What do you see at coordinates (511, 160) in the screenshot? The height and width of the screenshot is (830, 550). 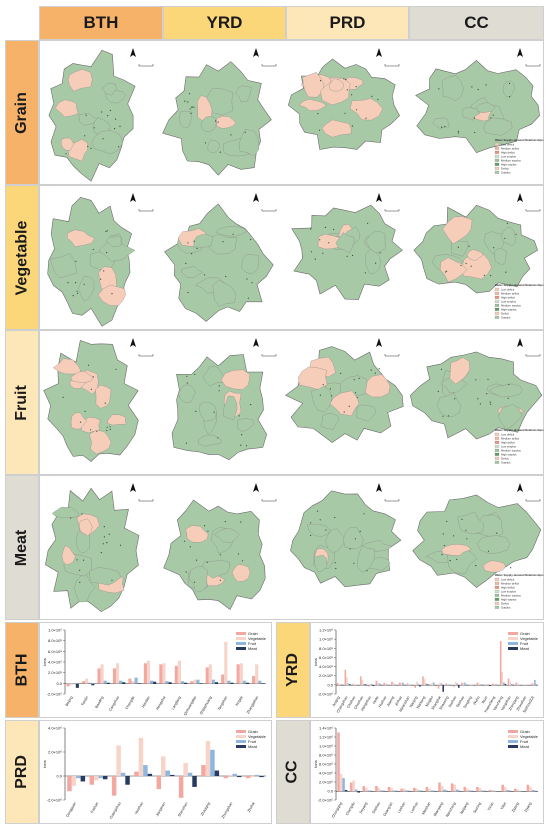 I see `legend-label: Medium surplus` at bounding box center [511, 160].